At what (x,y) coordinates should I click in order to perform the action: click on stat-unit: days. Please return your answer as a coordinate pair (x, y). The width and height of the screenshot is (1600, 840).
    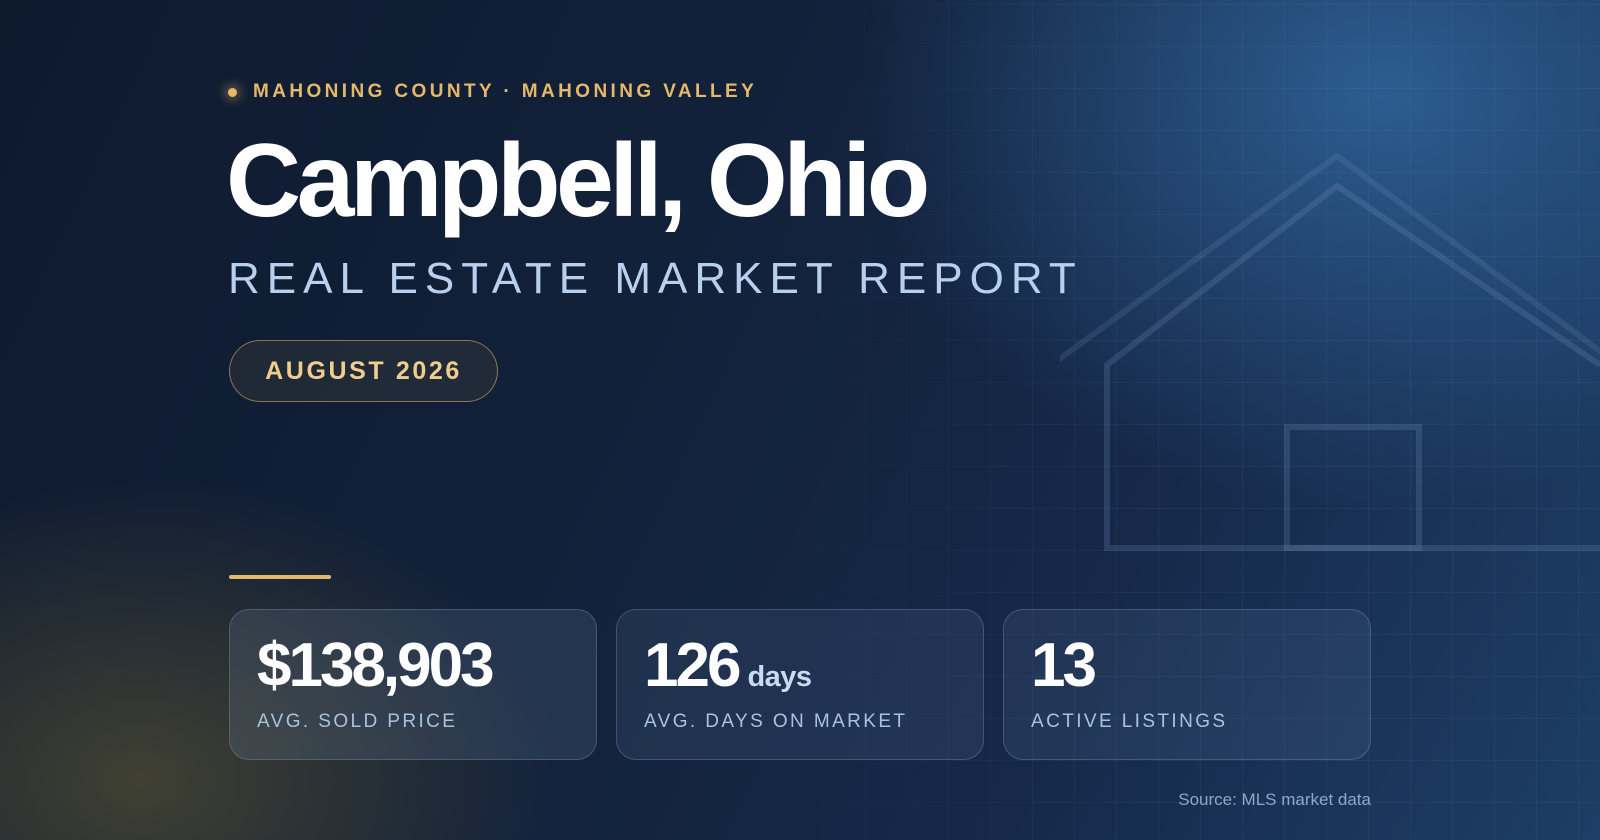
    Looking at the image, I should click on (779, 677).